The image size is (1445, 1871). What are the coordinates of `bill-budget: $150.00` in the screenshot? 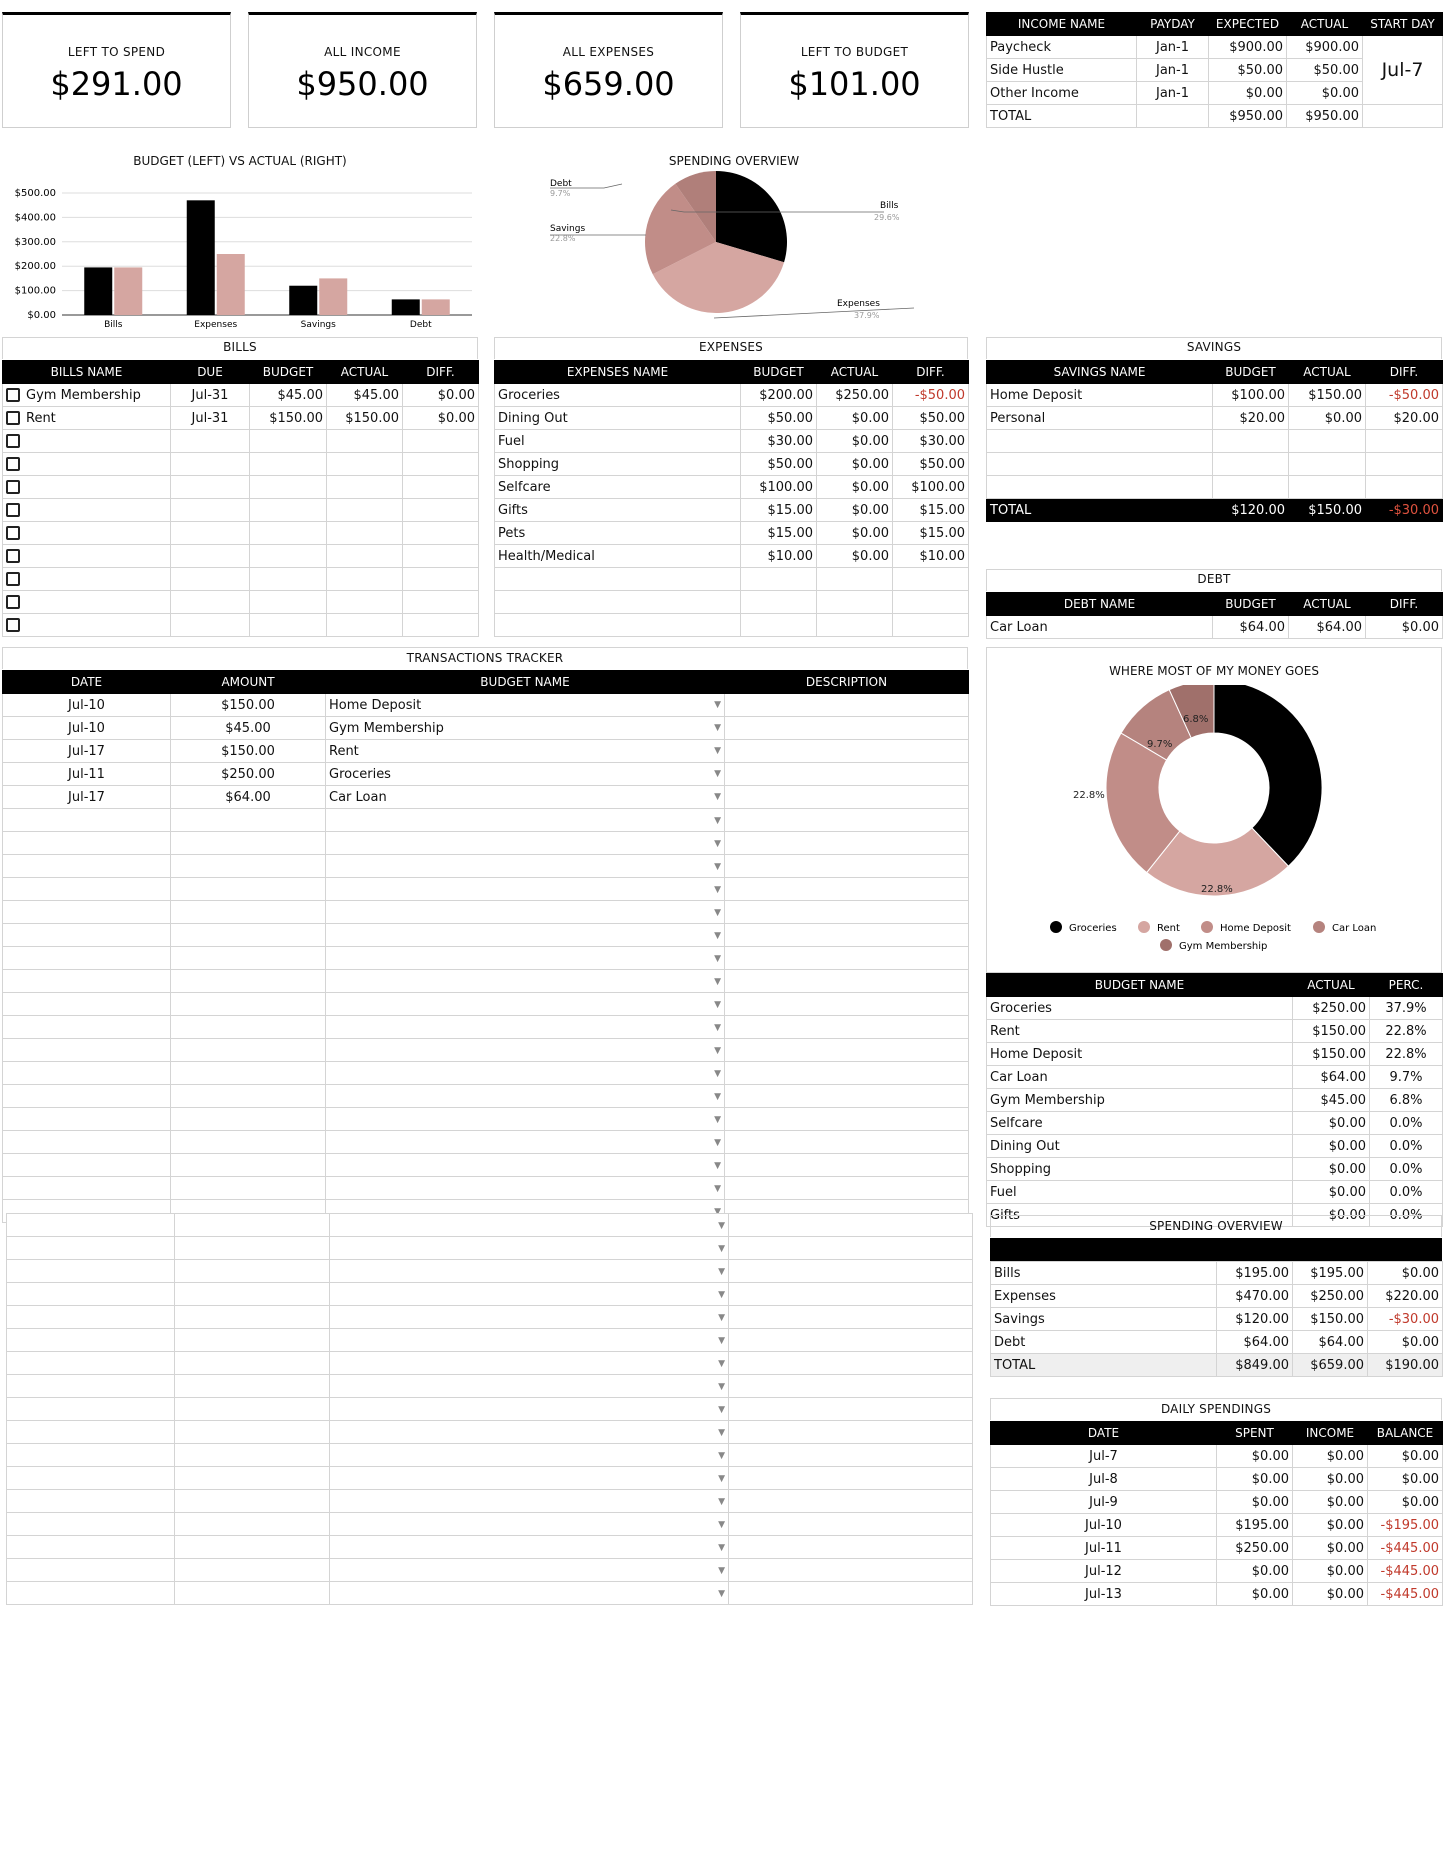 It's located at (288, 418).